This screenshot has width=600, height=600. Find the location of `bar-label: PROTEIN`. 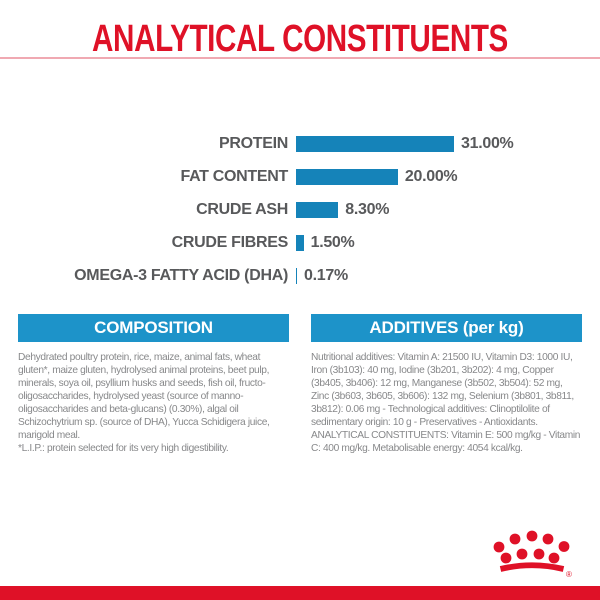

bar-label: PROTEIN is located at coordinates (253, 143).